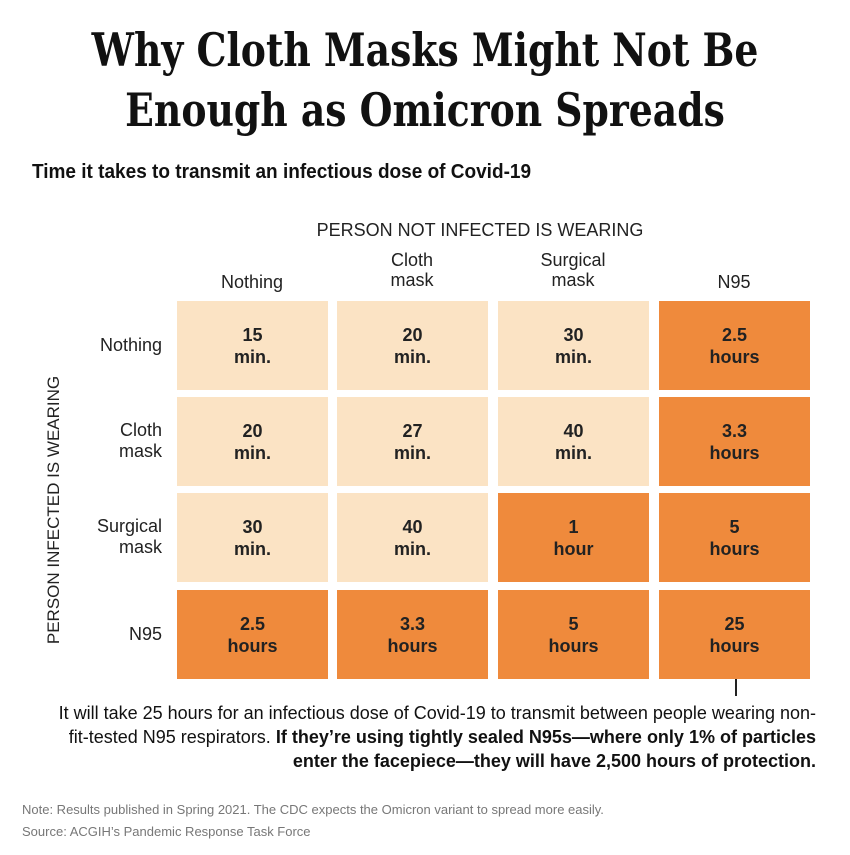 The height and width of the screenshot is (855, 850). I want to click on row-header: Surgical mask, so click(129, 536).